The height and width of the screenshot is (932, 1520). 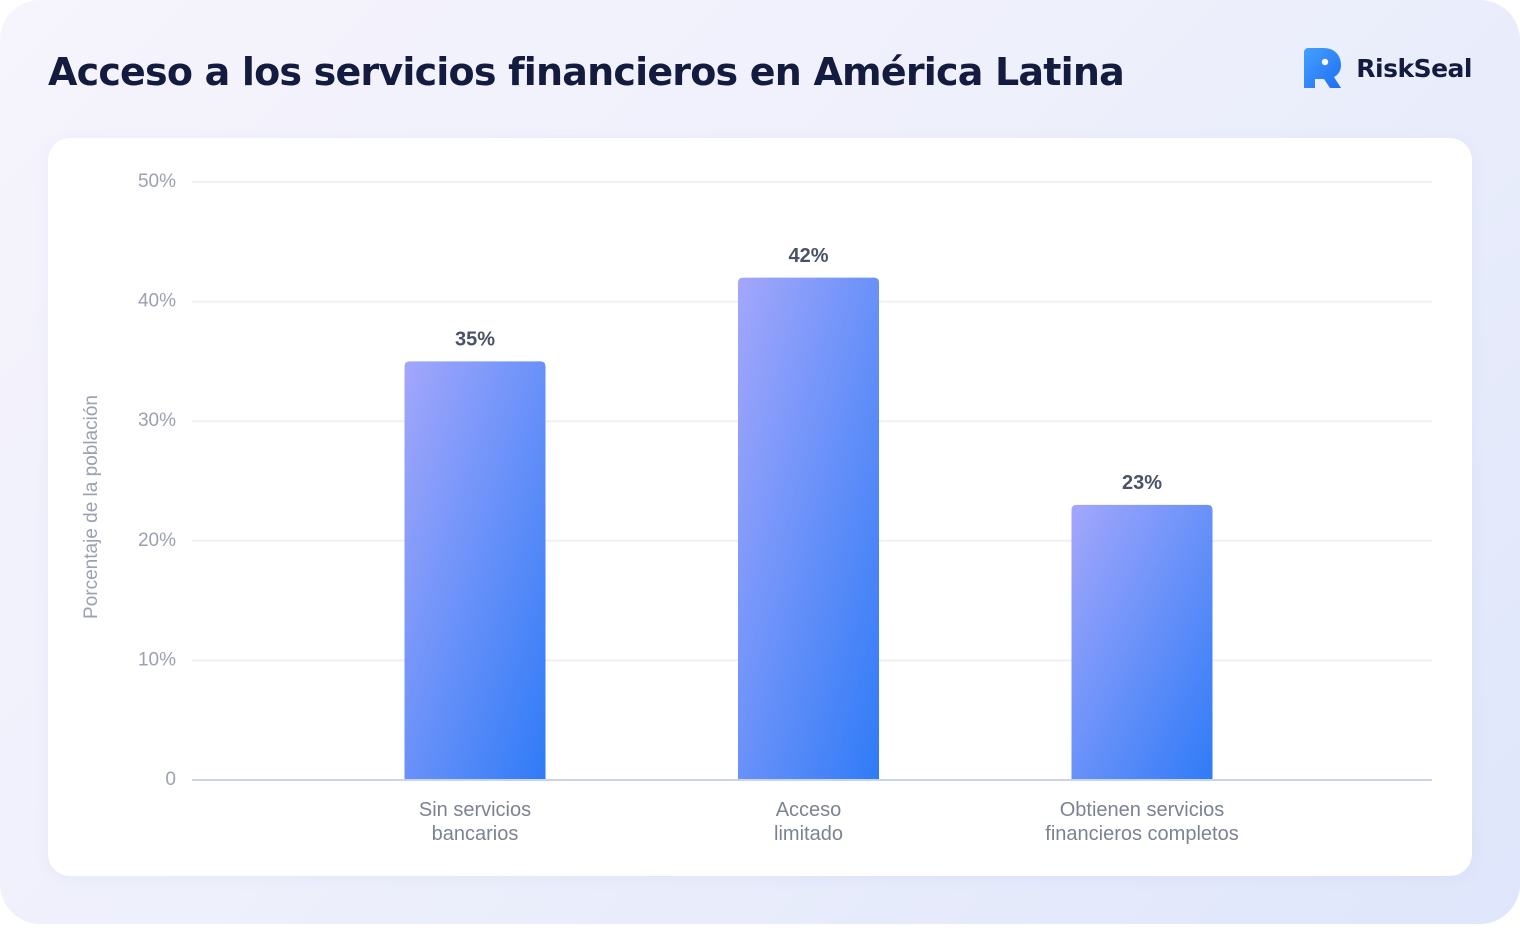 What do you see at coordinates (157, 540) in the screenshot?
I see `y-tick-label: 20%` at bounding box center [157, 540].